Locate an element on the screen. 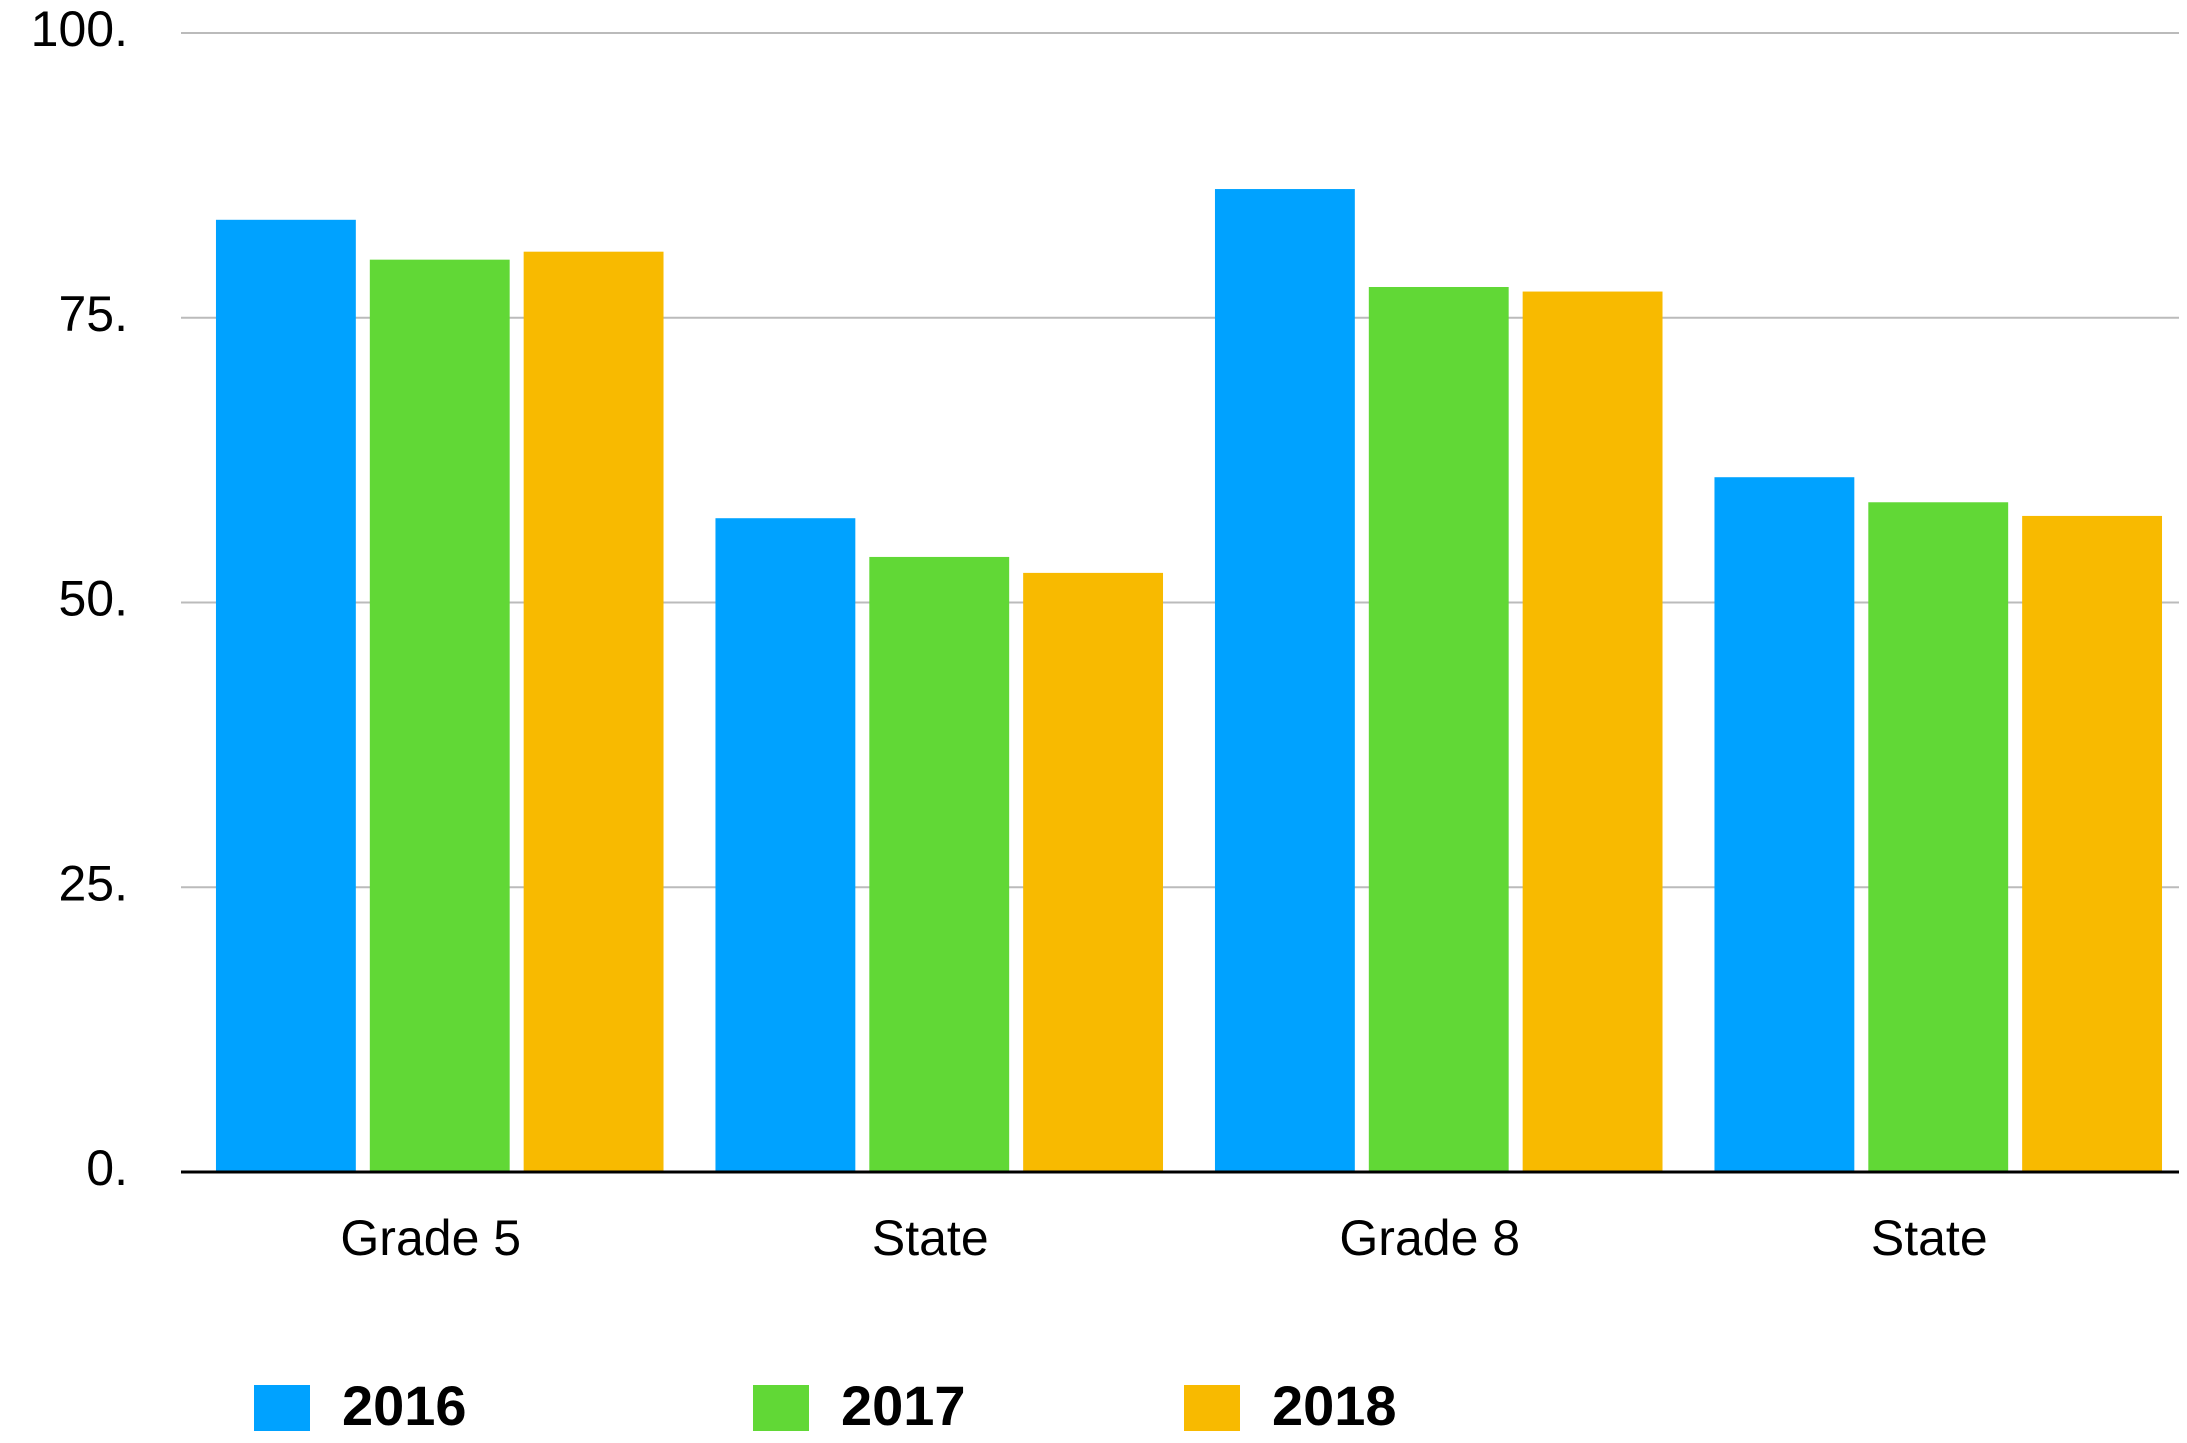 The width and height of the screenshot is (2187, 1443). y-tick-label: 75. is located at coordinates (93, 314).